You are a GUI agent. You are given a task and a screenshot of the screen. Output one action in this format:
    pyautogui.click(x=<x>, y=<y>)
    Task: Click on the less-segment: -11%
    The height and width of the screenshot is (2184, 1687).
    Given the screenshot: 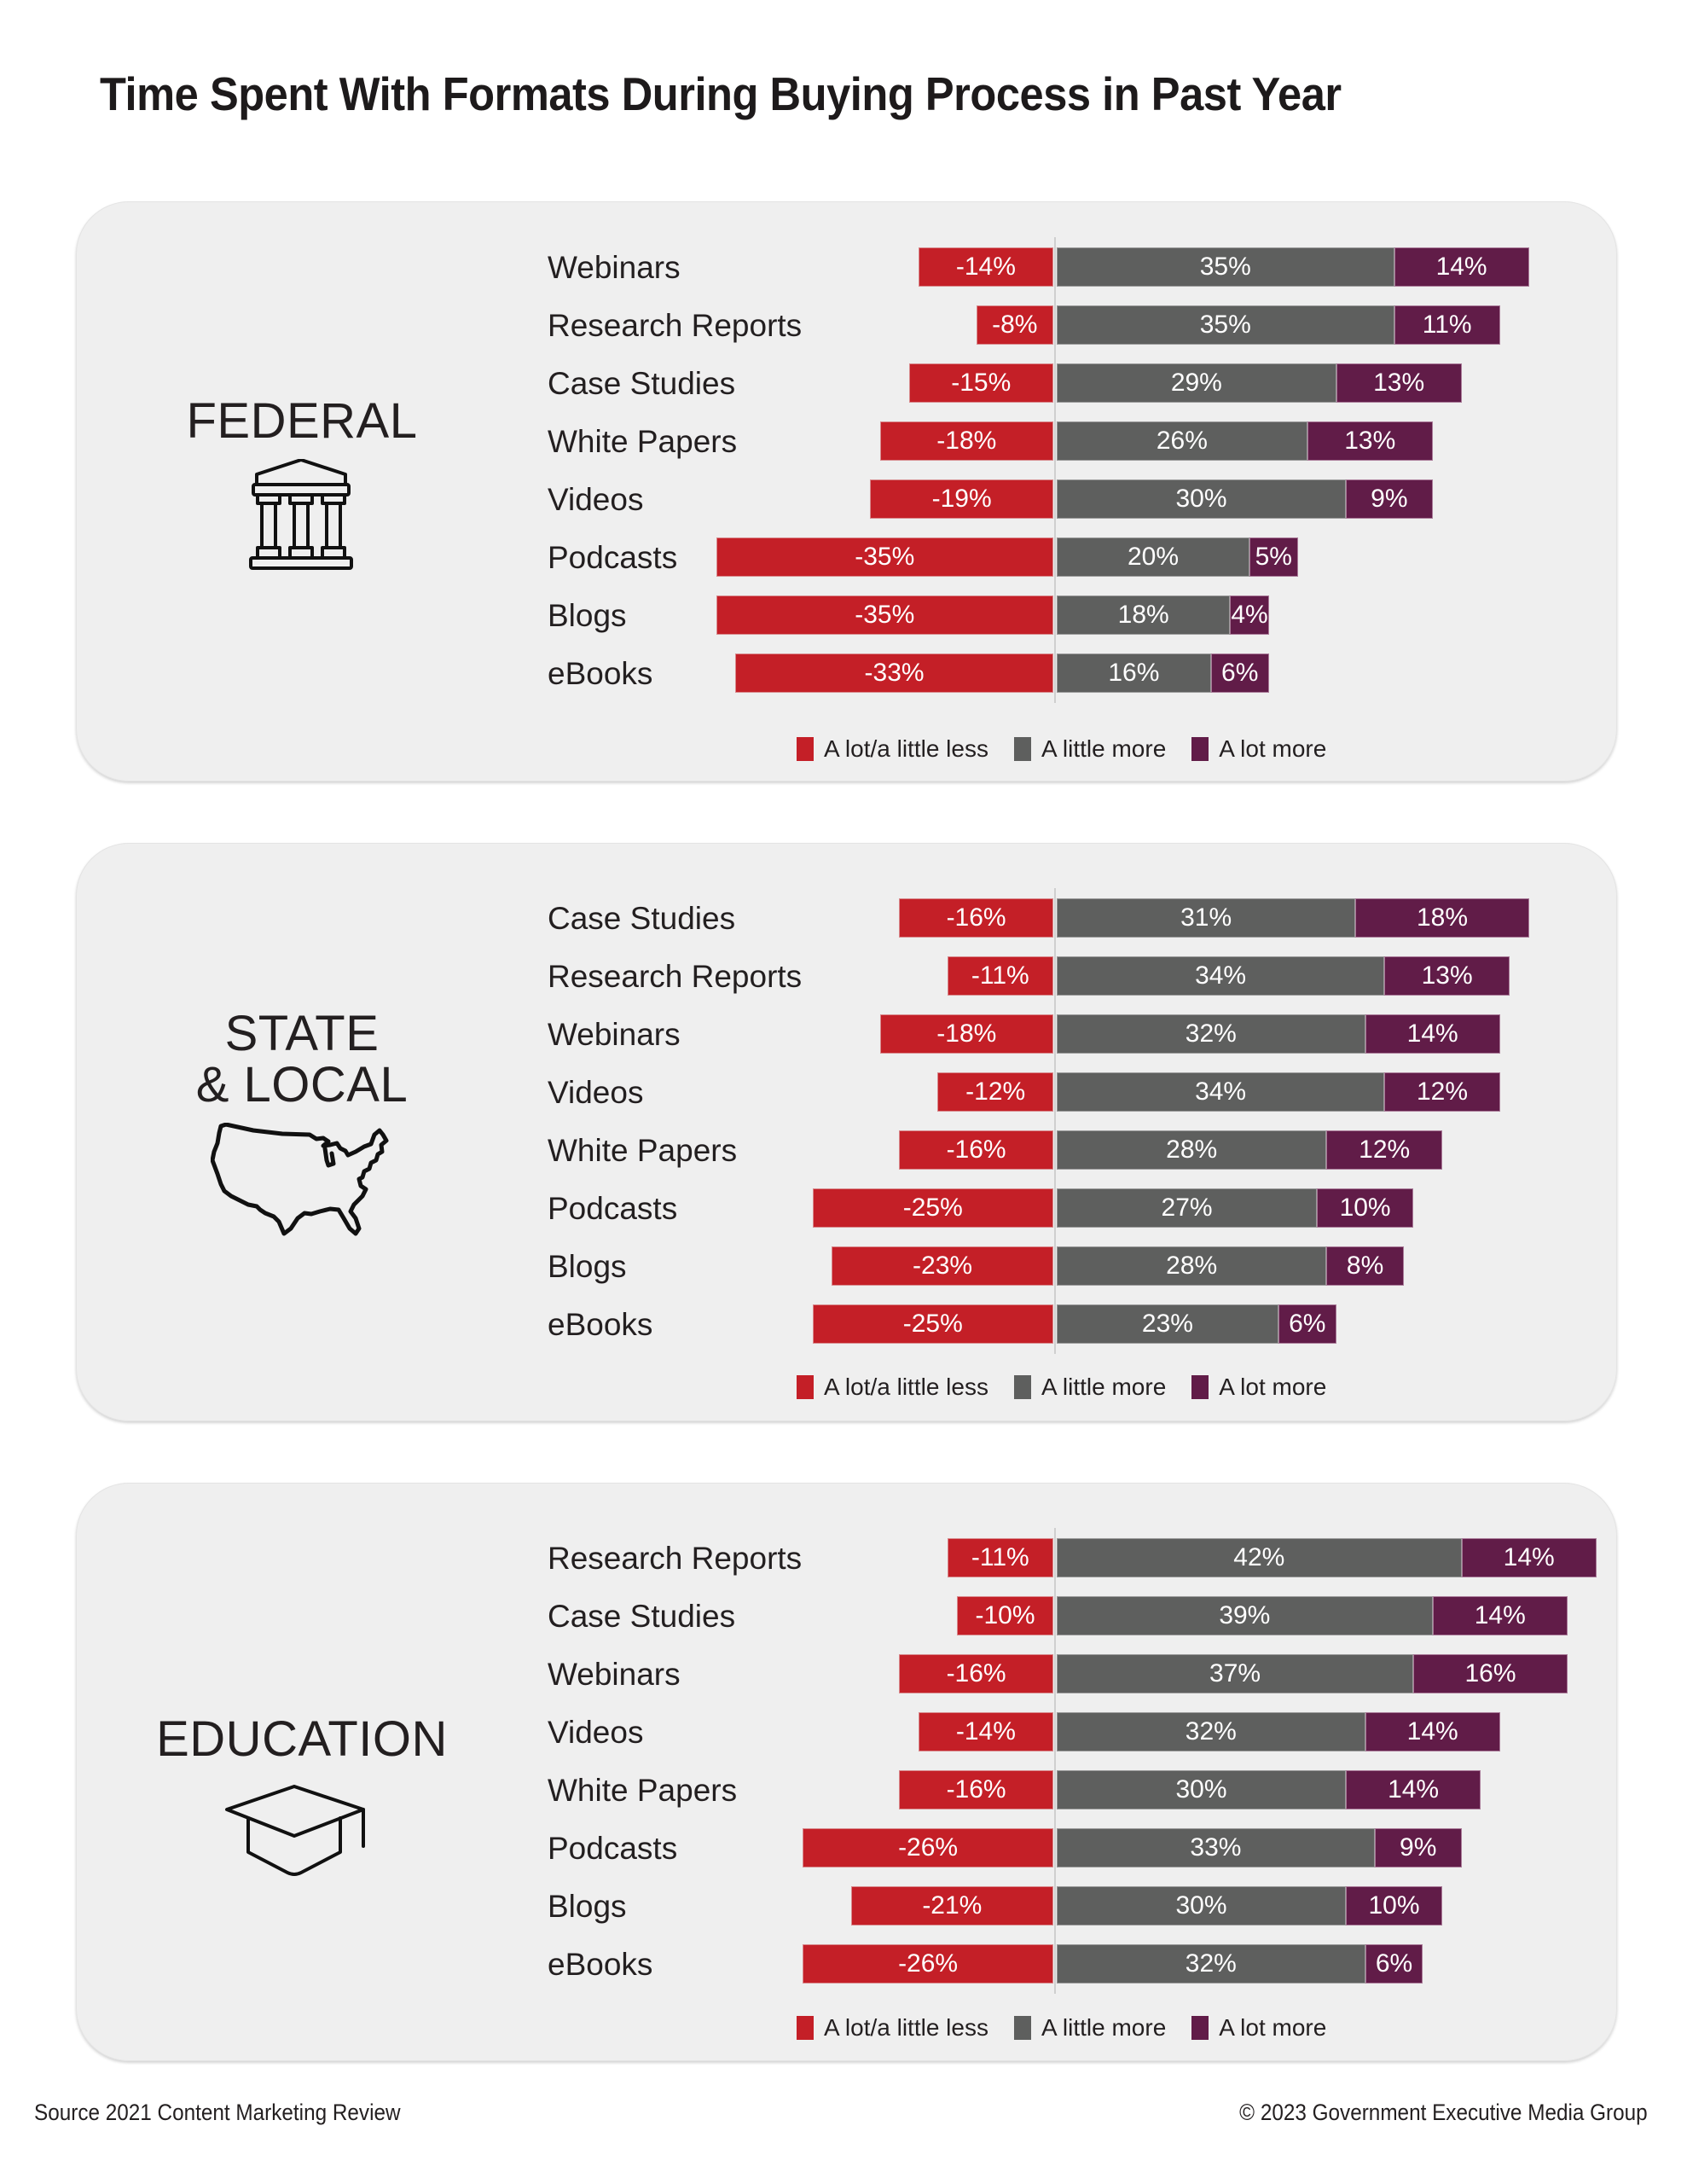 What is the action you would take?
    pyautogui.click(x=1000, y=976)
    